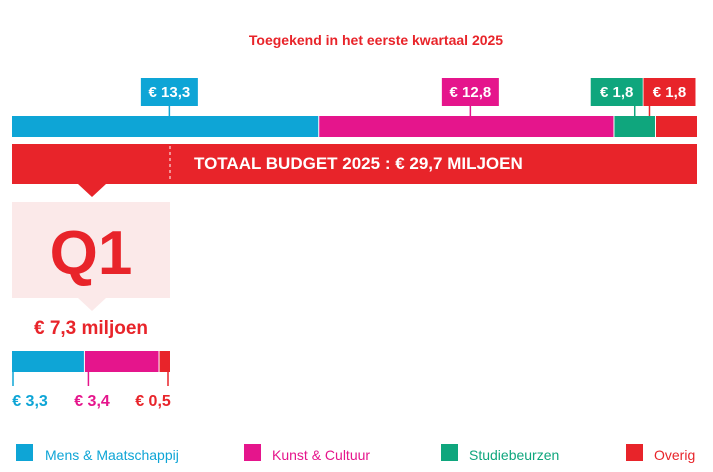 The width and height of the screenshot is (713, 472). What do you see at coordinates (466, 126) in the screenshot?
I see `budget-bar-kunst-cultuur` at bounding box center [466, 126].